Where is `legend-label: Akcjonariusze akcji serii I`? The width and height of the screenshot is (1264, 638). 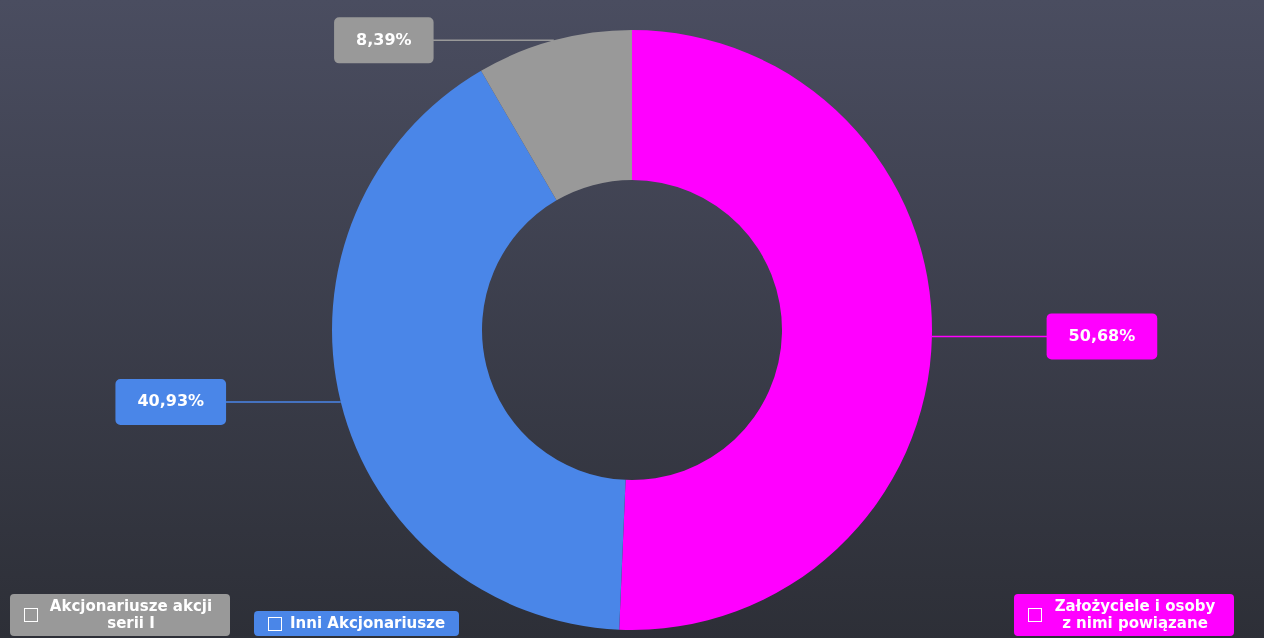 legend-label: Akcjonariusze akcji serii I is located at coordinates (131, 614).